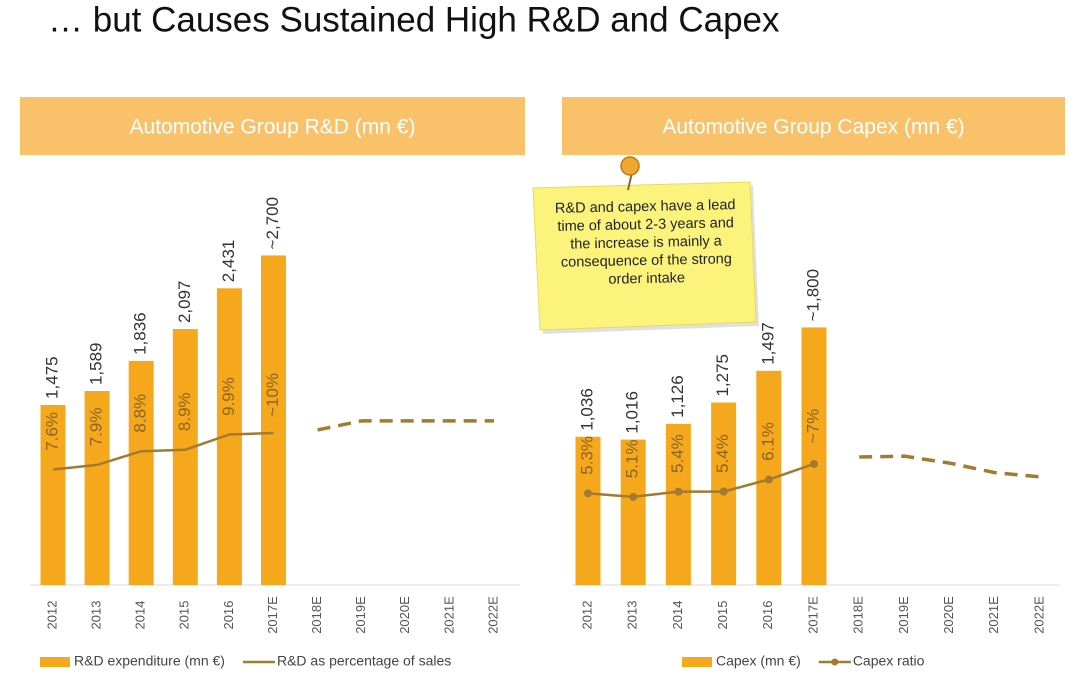  What do you see at coordinates (272, 223) in the screenshot?
I see `bar-value-label: ~2,700` at bounding box center [272, 223].